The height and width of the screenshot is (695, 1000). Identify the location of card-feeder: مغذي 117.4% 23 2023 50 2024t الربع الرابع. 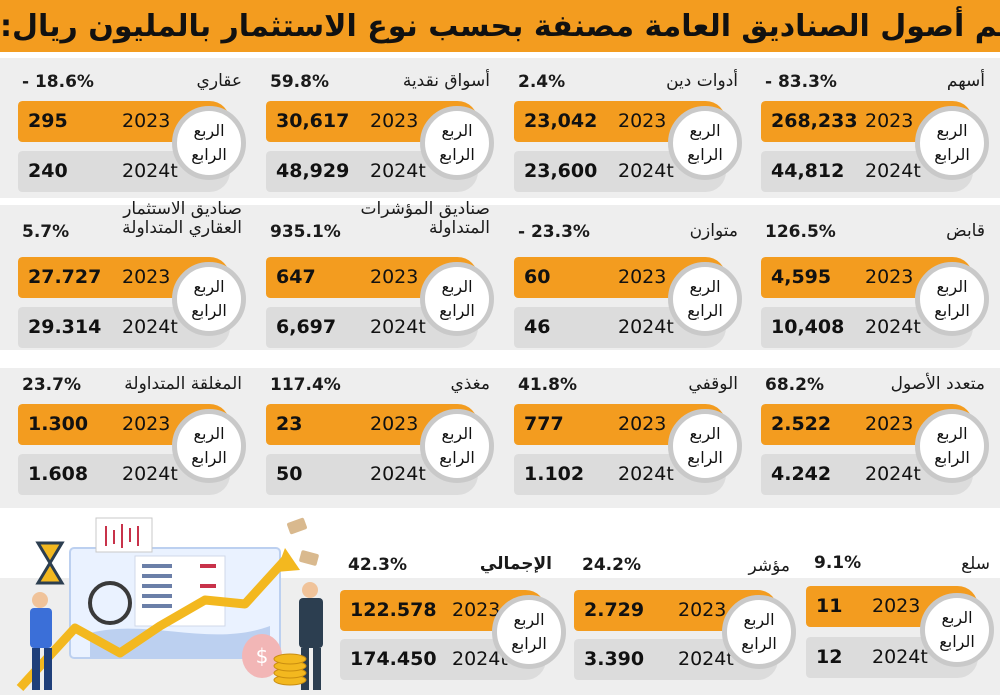
(380, 439).